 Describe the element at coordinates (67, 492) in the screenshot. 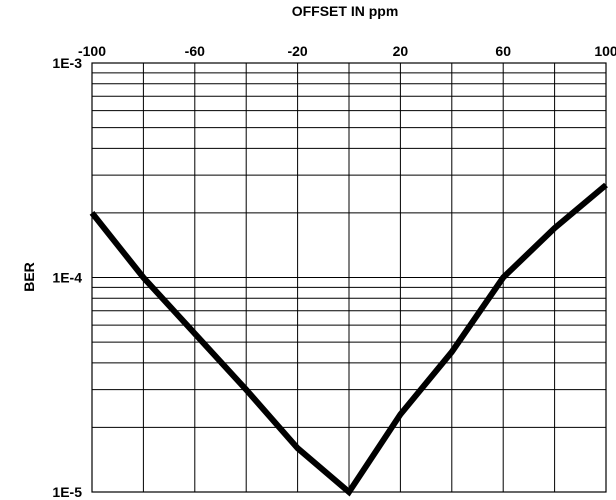

I see `y-tick-label: 1E-5` at that location.